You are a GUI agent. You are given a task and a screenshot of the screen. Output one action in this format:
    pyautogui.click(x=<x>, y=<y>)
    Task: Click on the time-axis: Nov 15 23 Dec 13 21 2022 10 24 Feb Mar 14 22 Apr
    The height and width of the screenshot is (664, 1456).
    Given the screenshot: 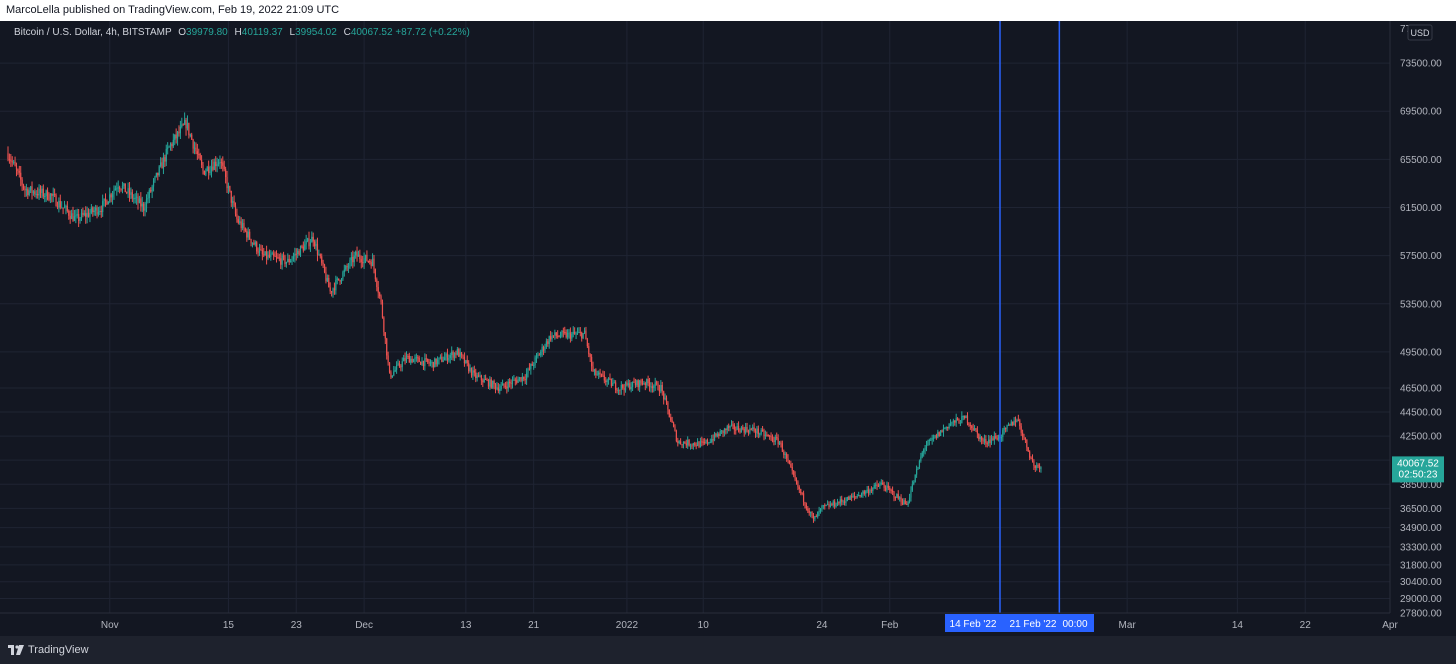 What is the action you would take?
    pyautogui.click(x=750, y=625)
    